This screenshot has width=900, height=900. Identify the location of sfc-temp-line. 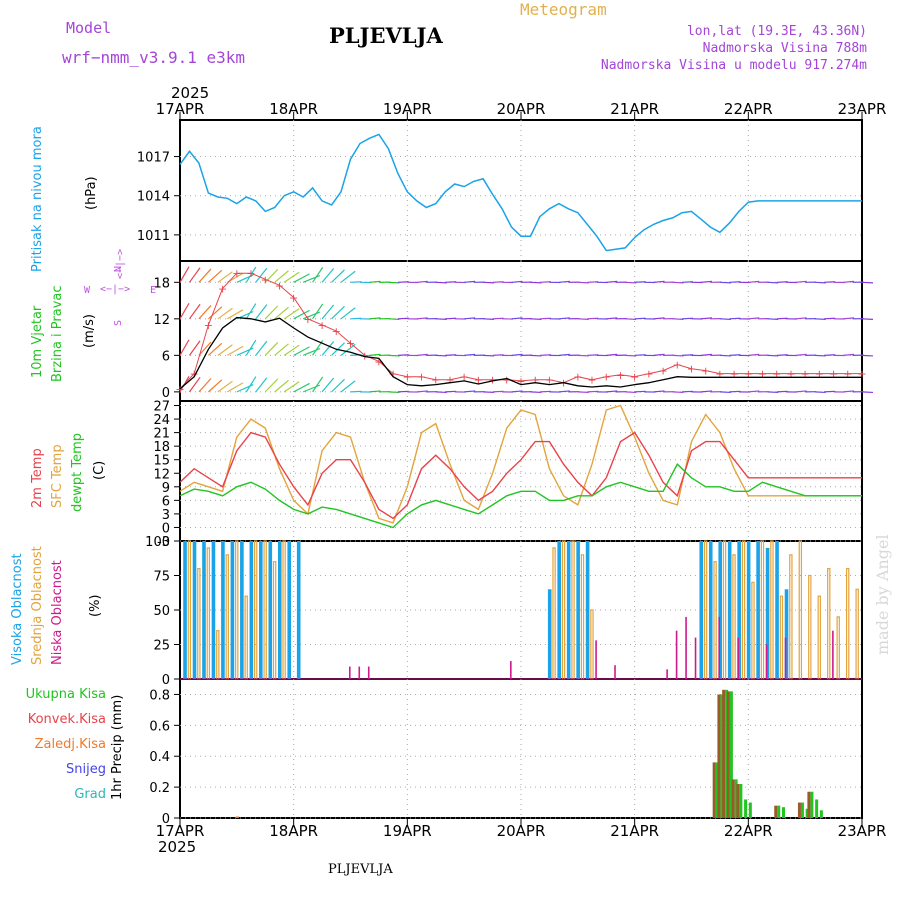
(520, 464).